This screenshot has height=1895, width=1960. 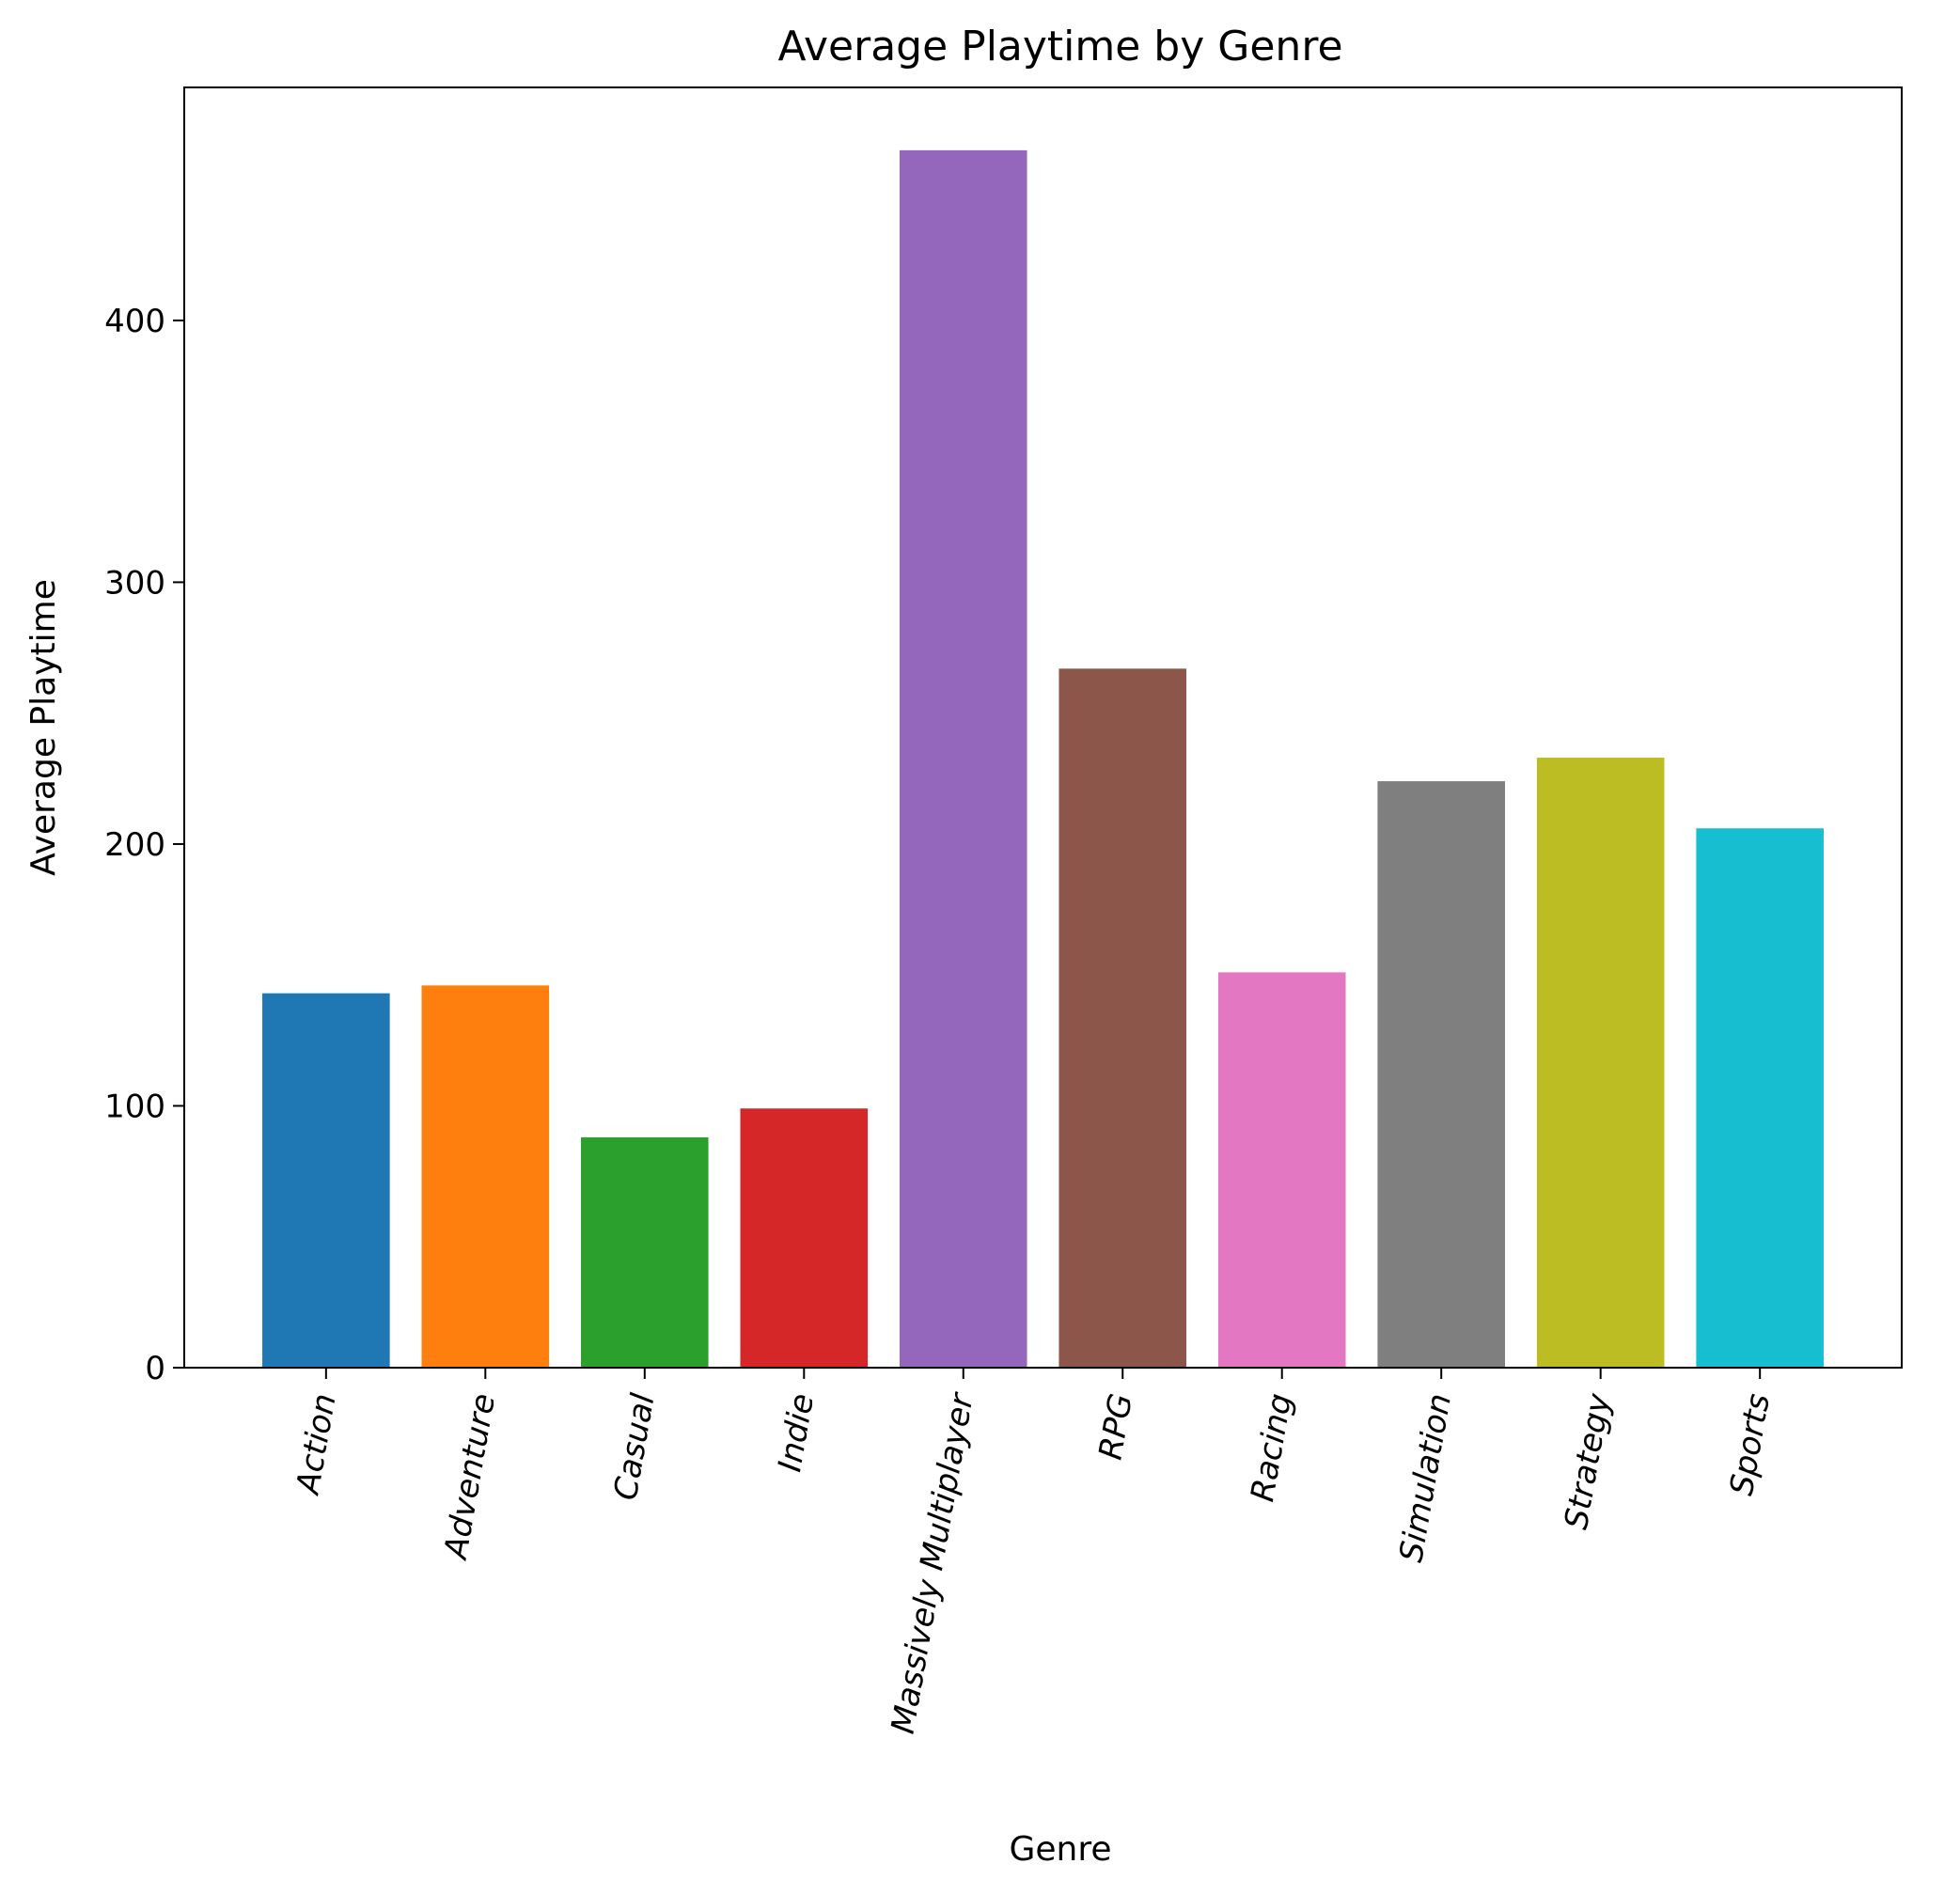 What do you see at coordinates (316, 1444) in the screenshot?
I see `x-tick-label: Action` at bounding box center [316, 1444].